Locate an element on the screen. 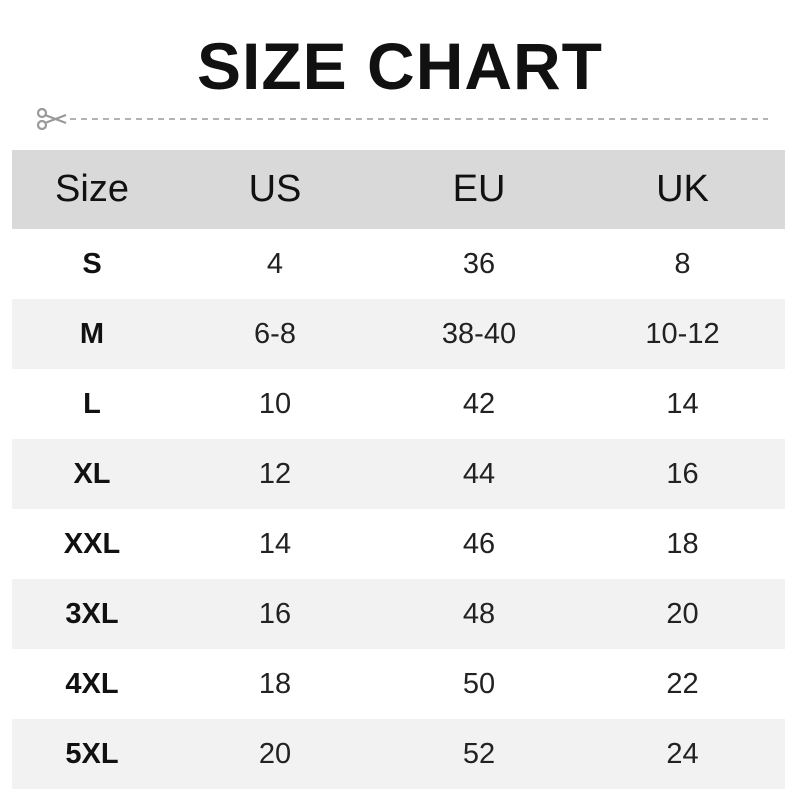 Image resolution: width=800 pixels, height=800 pixels. cell-uk: 22 is located at coordinates (682, 683).